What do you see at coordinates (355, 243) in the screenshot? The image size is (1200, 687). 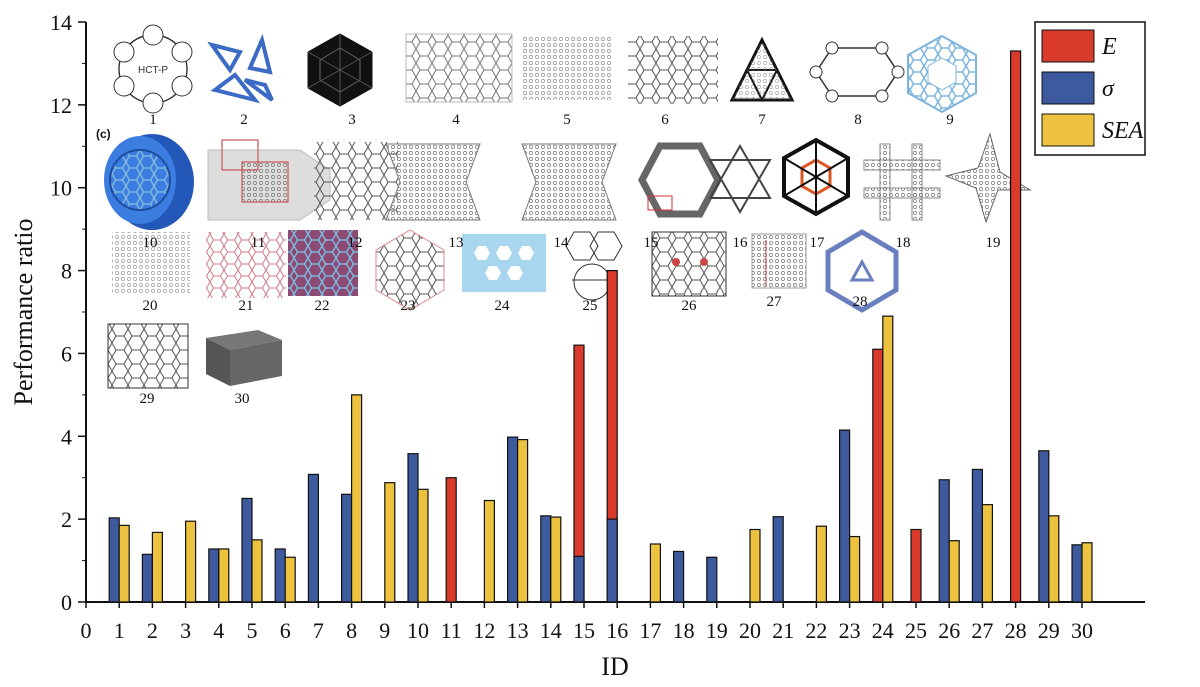 I see `inset-label-12: 12` at bounding box center [355, 243].